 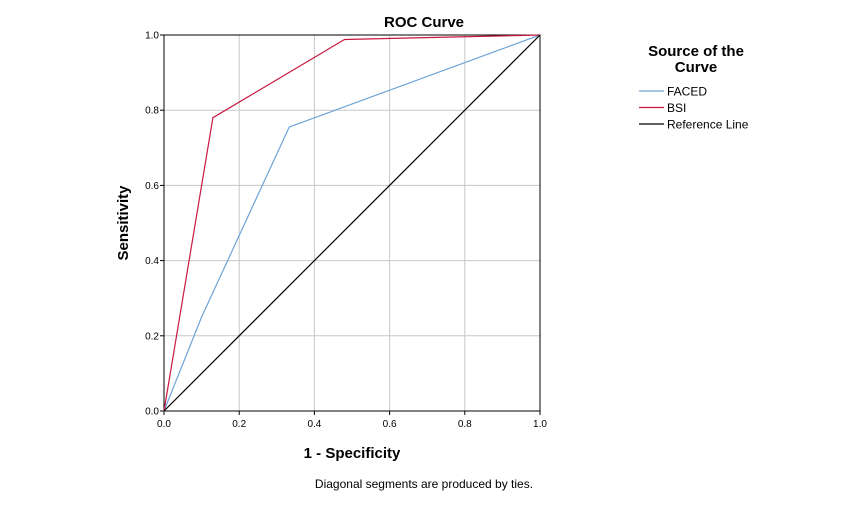 I want to click on legend-label-bsi: BSI, so click(x=676, y=108).